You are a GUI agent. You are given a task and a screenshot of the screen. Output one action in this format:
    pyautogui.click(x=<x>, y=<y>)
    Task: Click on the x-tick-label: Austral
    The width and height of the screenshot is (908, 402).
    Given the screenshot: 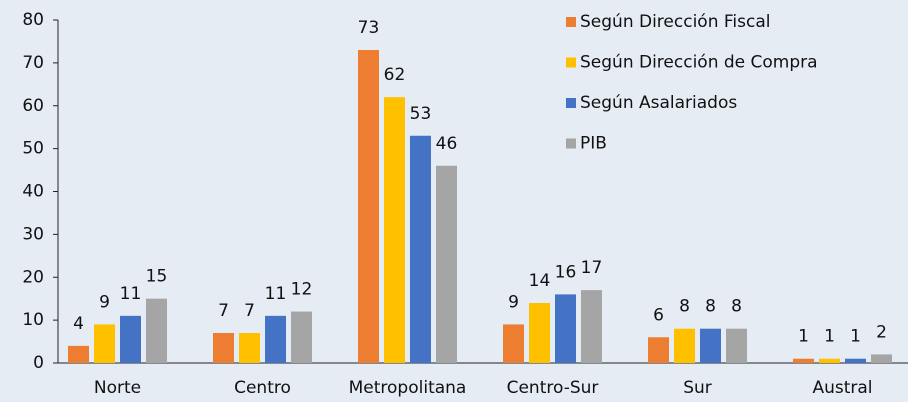 What is the action you would take?
    pyautogui.click(x=842, y=388)
    